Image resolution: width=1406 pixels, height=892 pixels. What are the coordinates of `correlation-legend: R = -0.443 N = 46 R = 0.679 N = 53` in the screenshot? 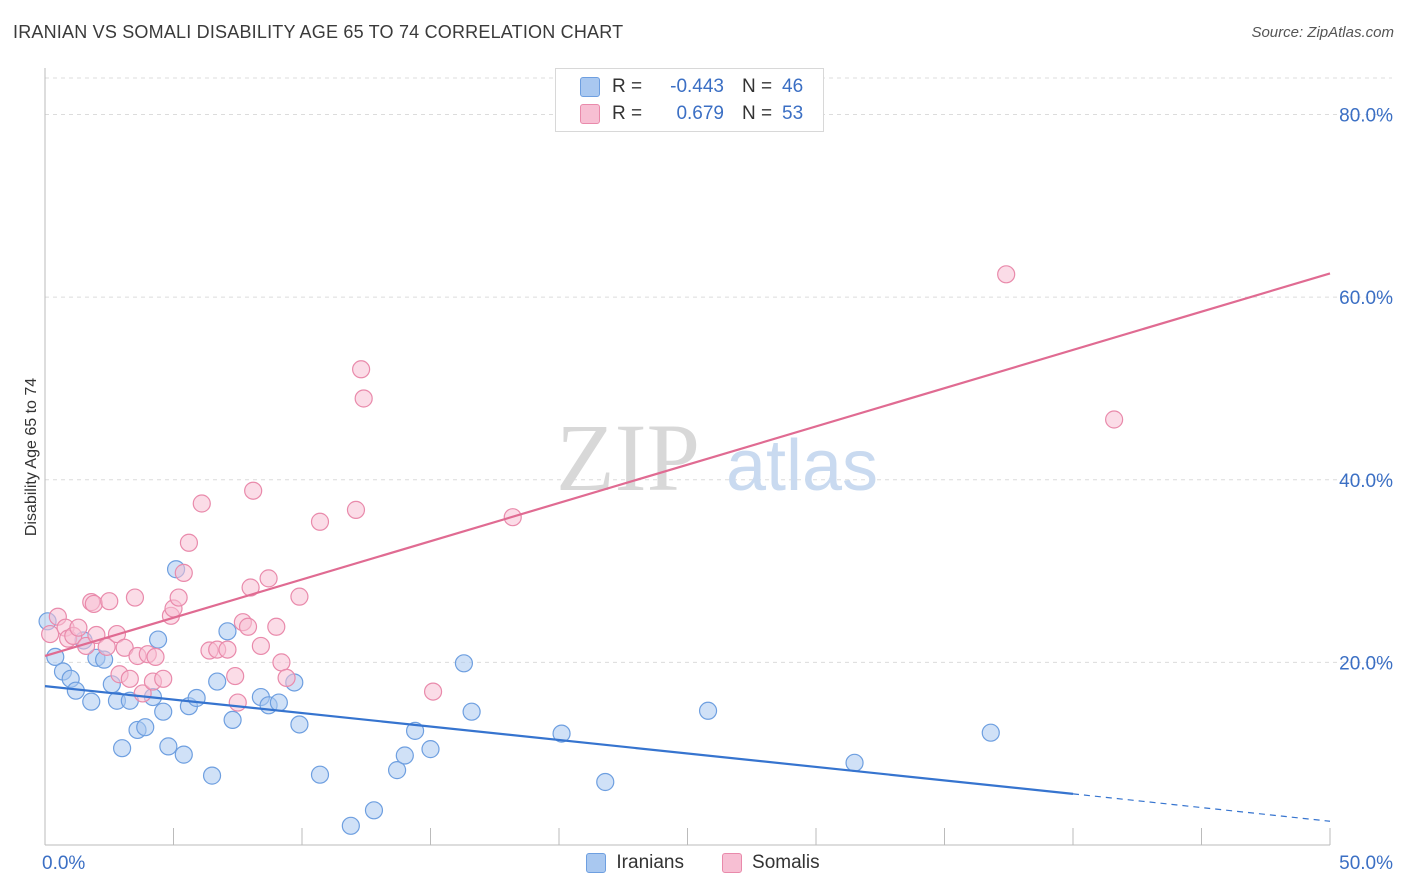 It's located at (689, 100).